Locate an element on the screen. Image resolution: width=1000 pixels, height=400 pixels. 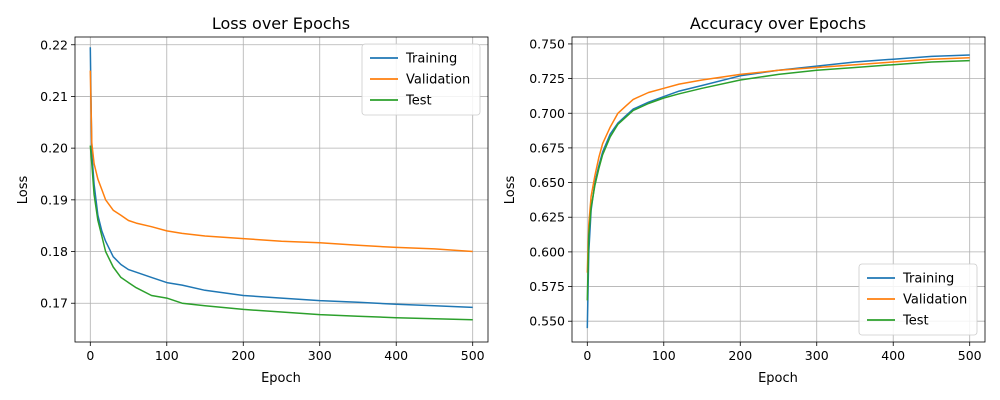
accuracy-ytick-label-0: 0.550 is located at coordinates (547, 321).